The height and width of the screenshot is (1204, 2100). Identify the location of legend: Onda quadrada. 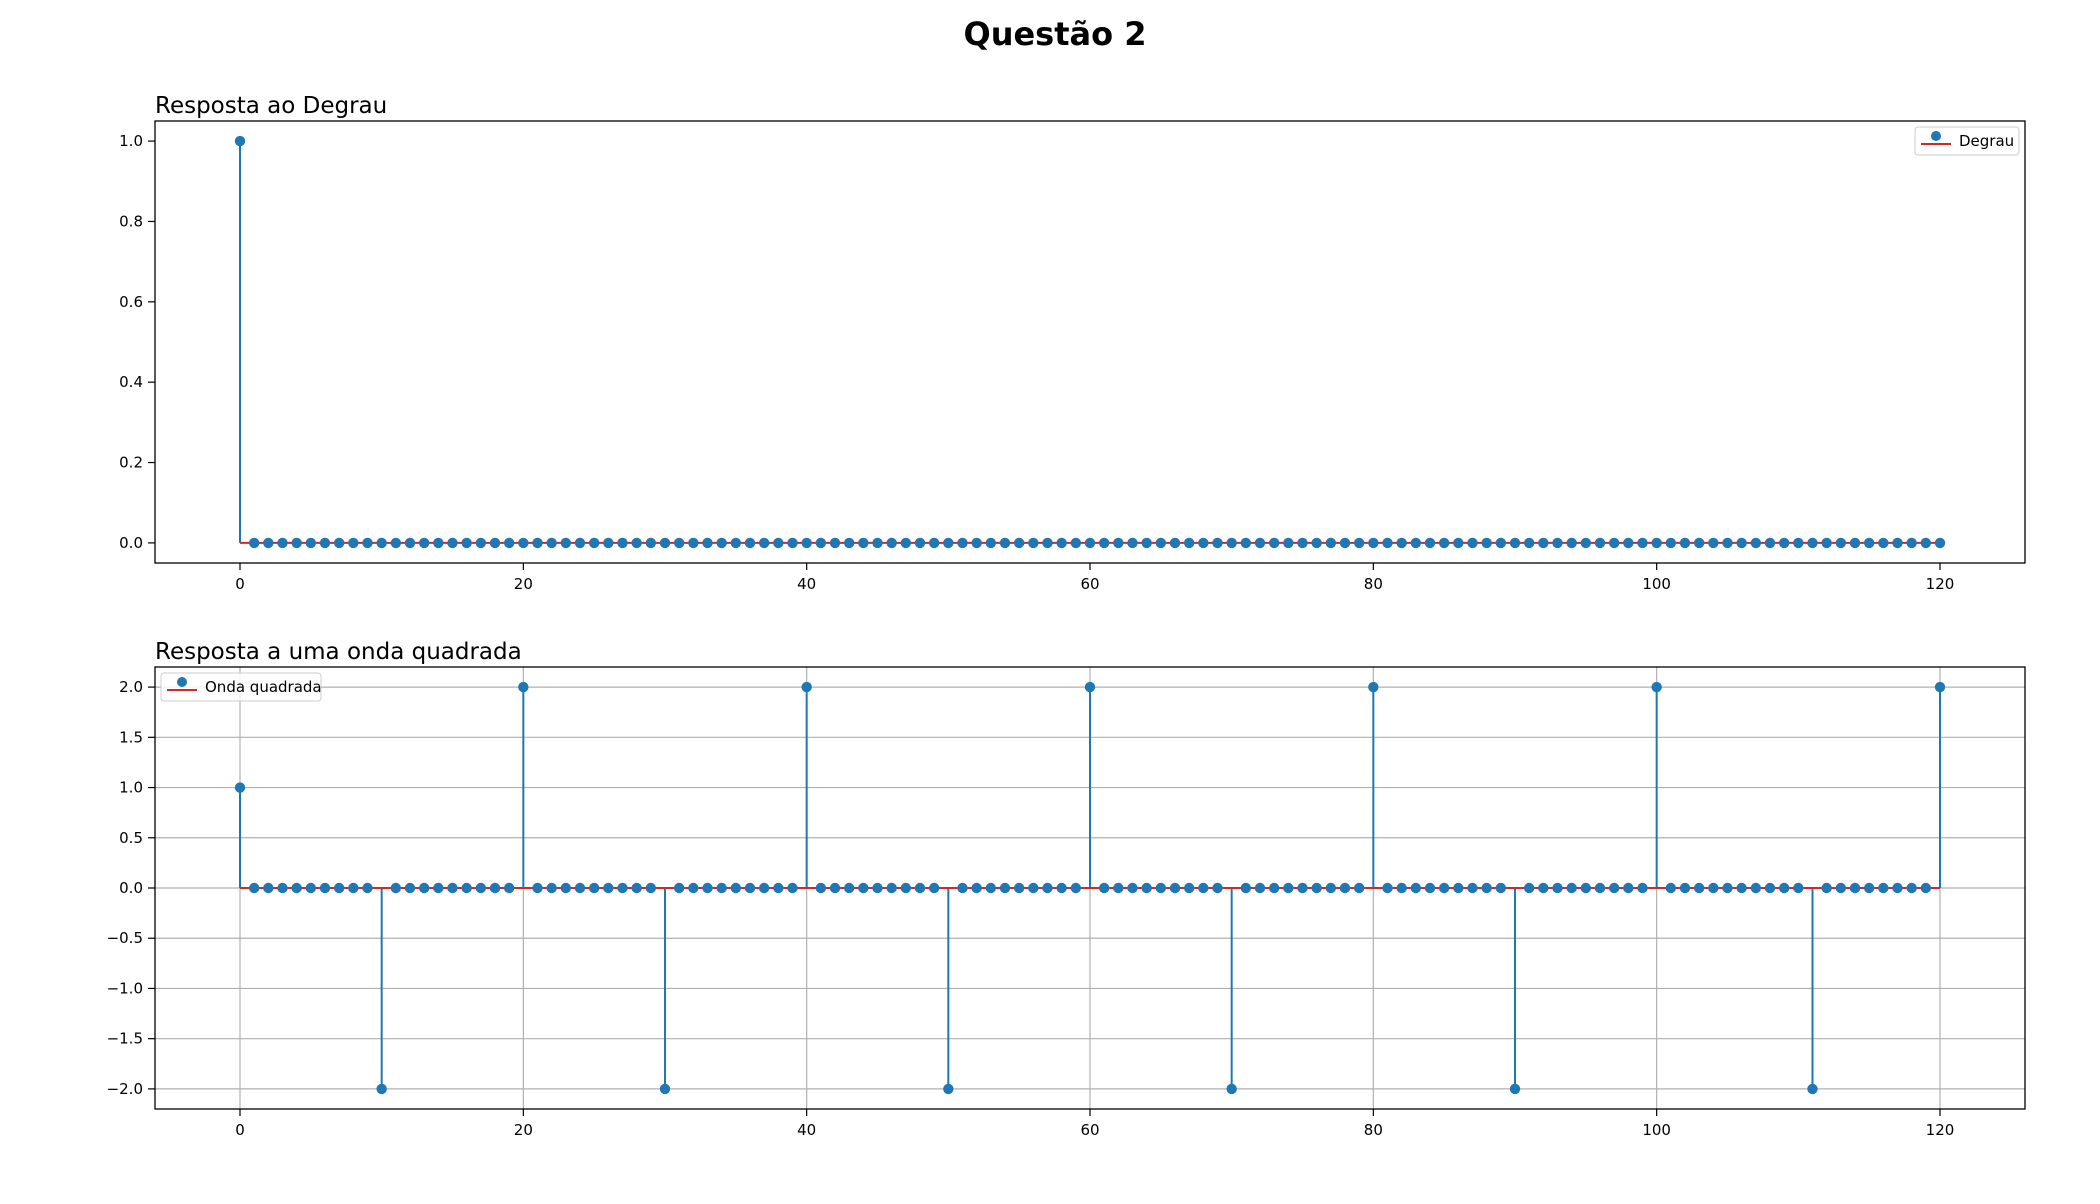
(241, 687).